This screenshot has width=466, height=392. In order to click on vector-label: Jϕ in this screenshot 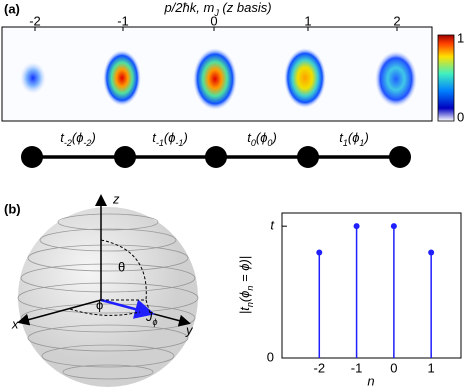, I will do `click(151, 318)`.